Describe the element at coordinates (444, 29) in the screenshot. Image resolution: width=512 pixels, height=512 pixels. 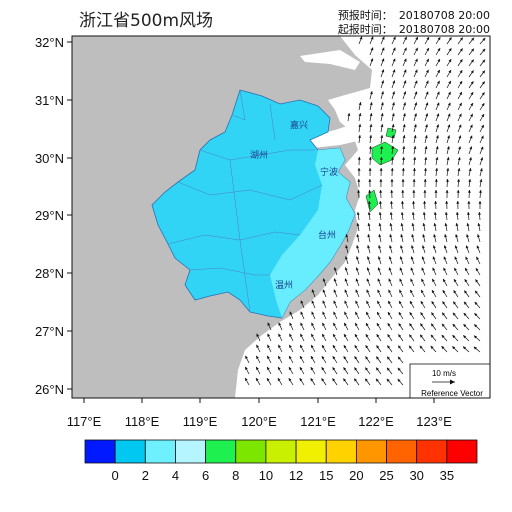
I see `issue-time-value: 20180708 20:00` at that location.